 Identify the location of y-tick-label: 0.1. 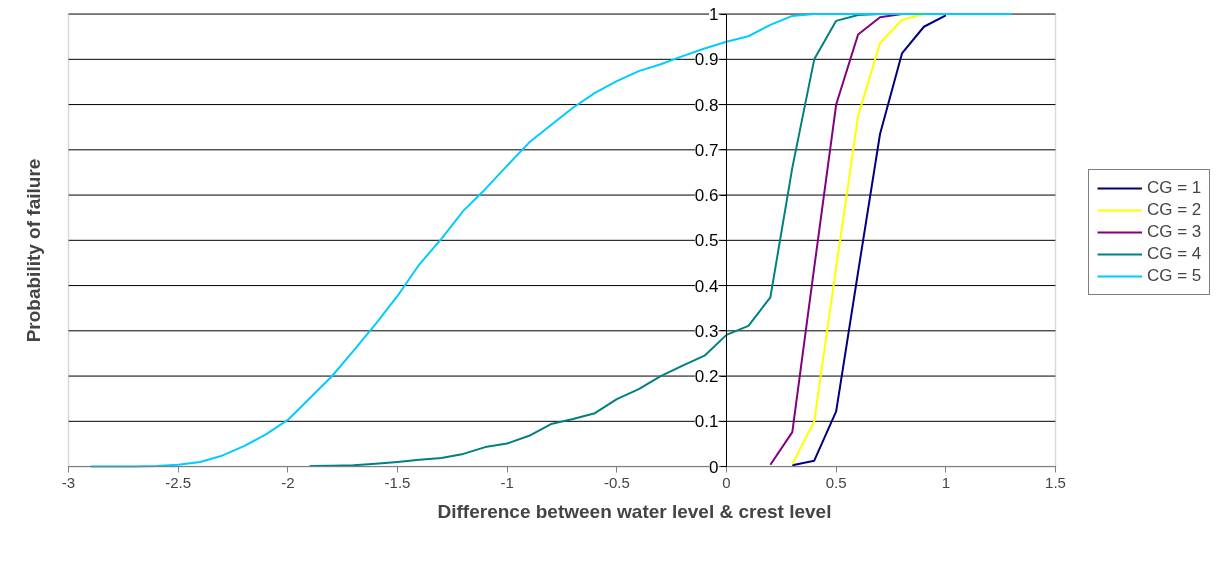
(706, 422).